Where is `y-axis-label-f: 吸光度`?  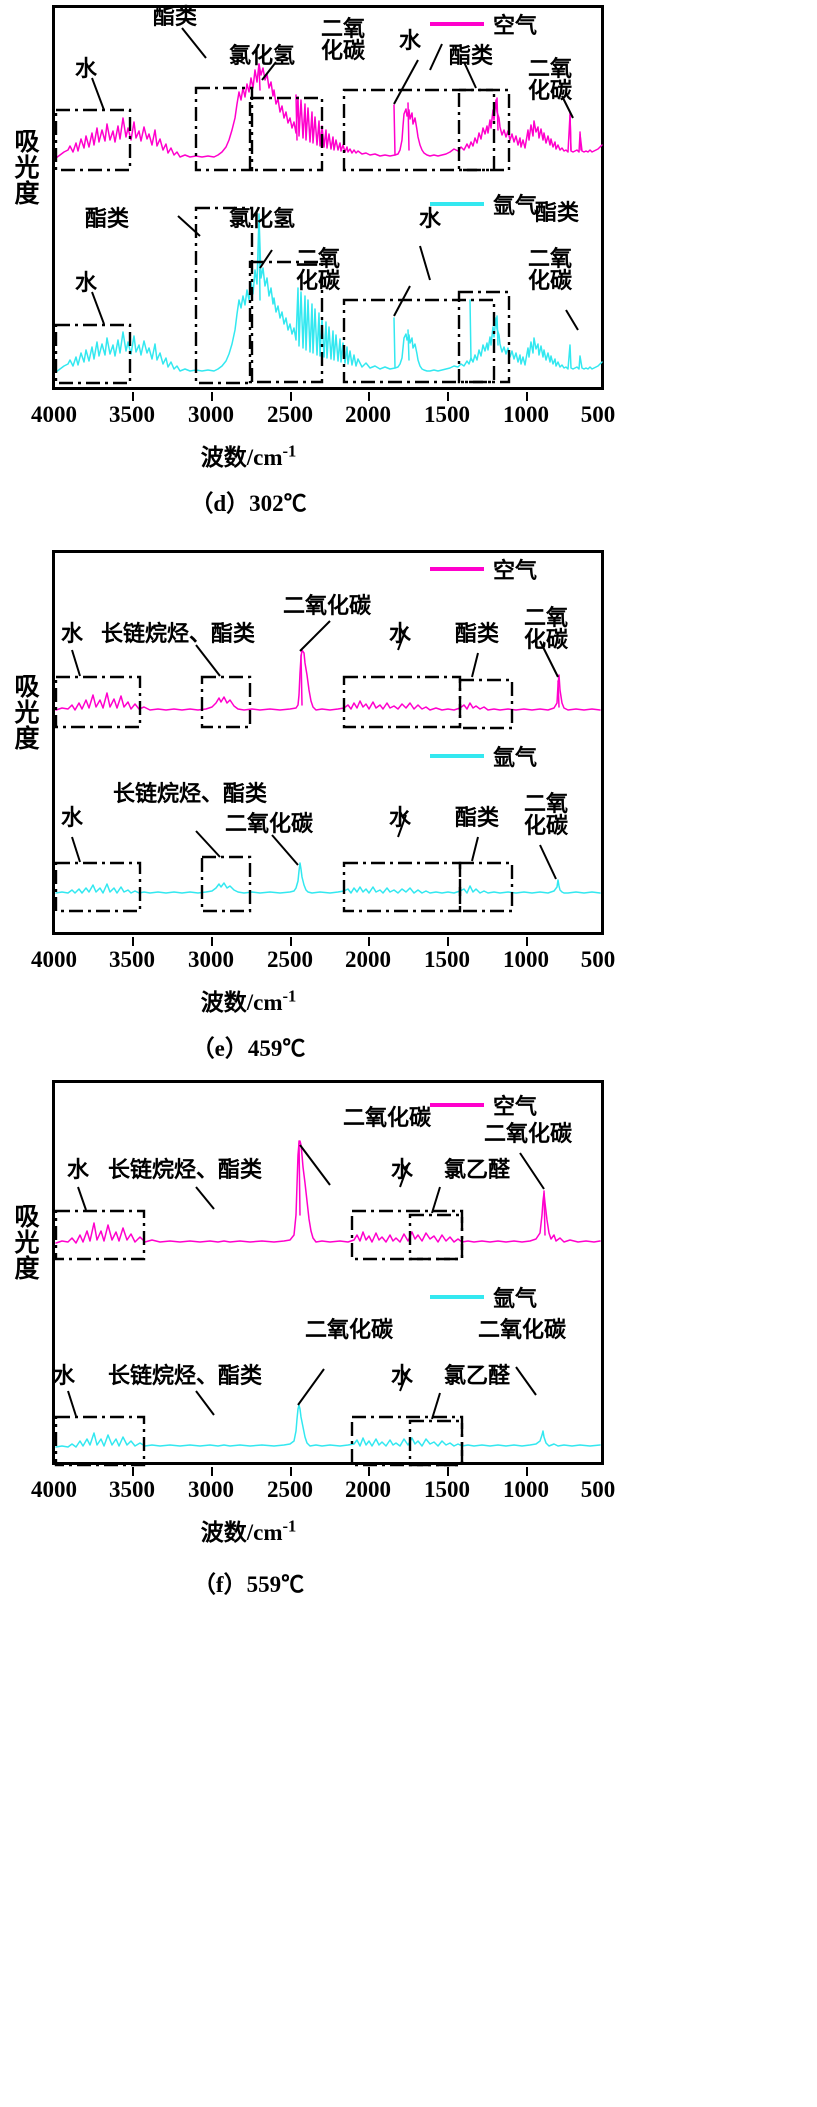
y-axis-label-f: 吸光度 is located at coordinates (24, 1242).